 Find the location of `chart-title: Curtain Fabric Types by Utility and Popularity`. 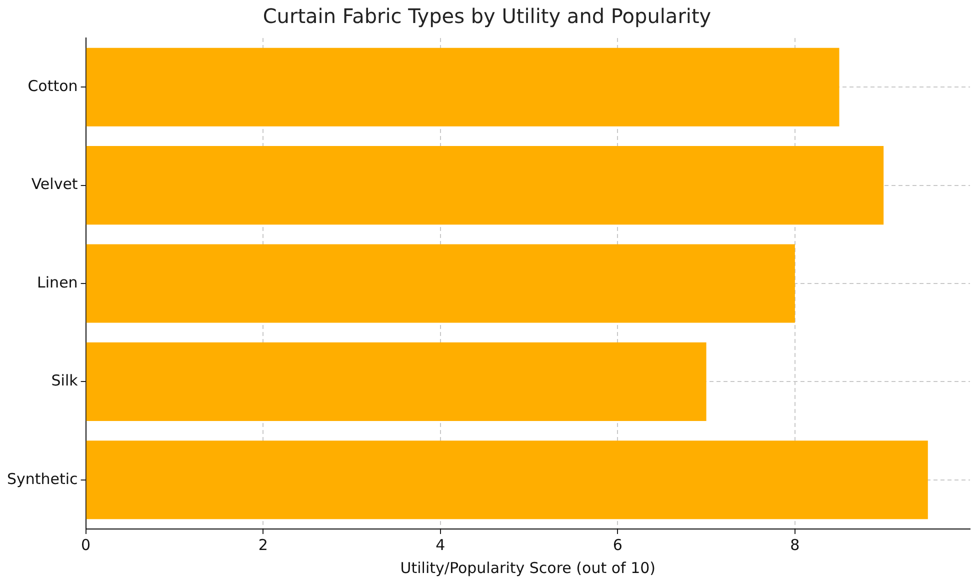

chart-title: Curtain Fabric Types by Utility and Popularity is located at coordinates (487, 16).